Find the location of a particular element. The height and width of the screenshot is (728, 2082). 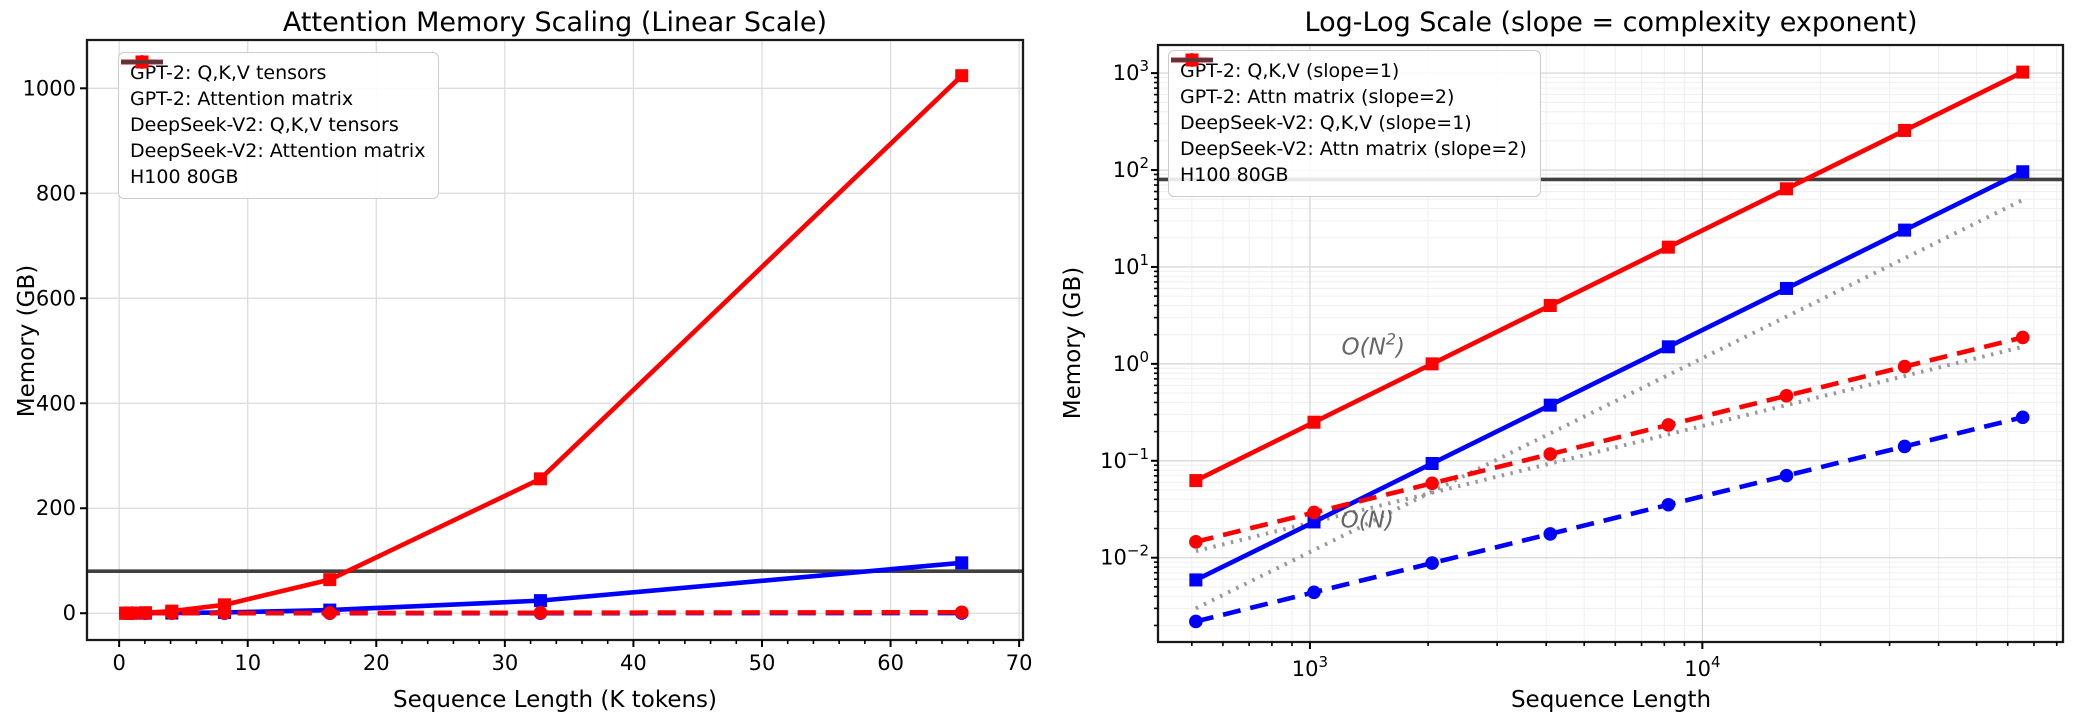

legend-entry: GPT-2: Q,K,V (slope=1) is located at coordinates (1349, 68).